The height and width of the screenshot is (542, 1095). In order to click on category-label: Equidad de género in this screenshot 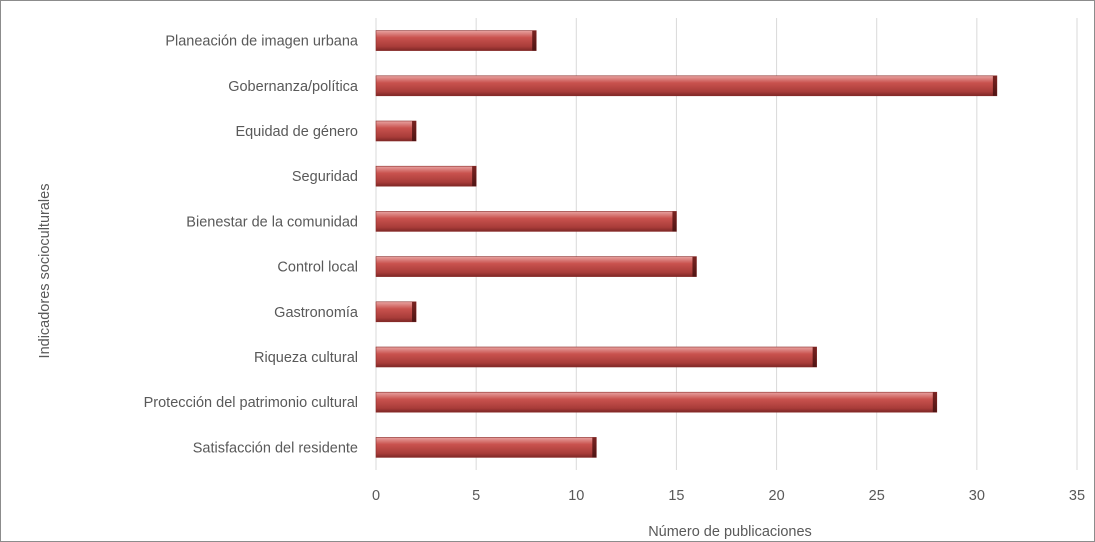, I will do `click(296, 132)`.